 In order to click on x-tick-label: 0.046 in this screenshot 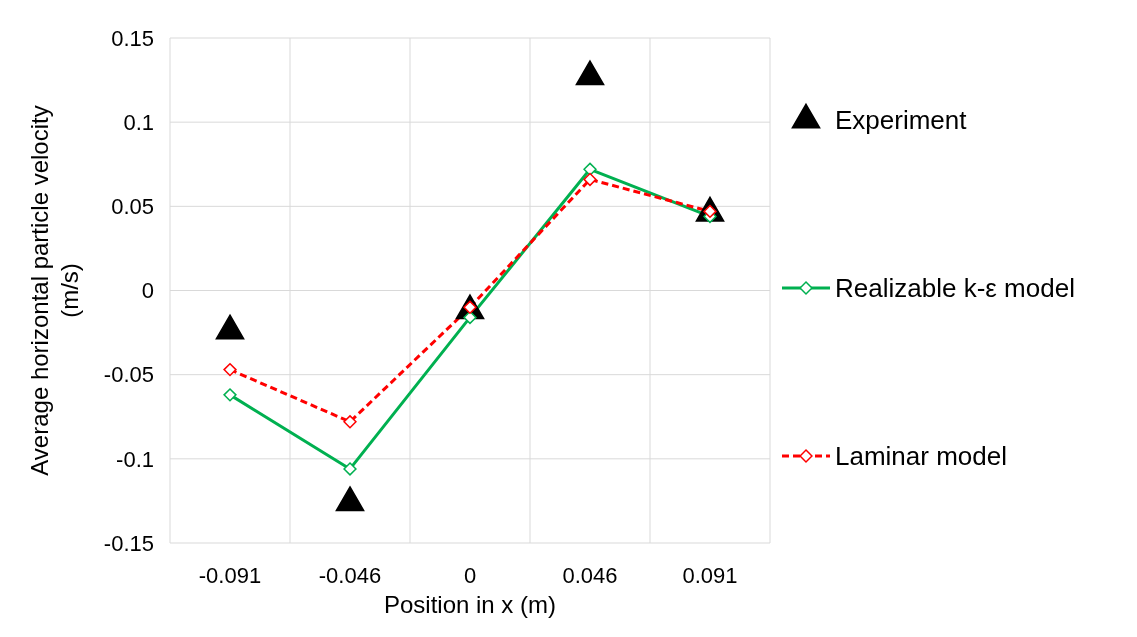, I will do `click(590, 575)`.